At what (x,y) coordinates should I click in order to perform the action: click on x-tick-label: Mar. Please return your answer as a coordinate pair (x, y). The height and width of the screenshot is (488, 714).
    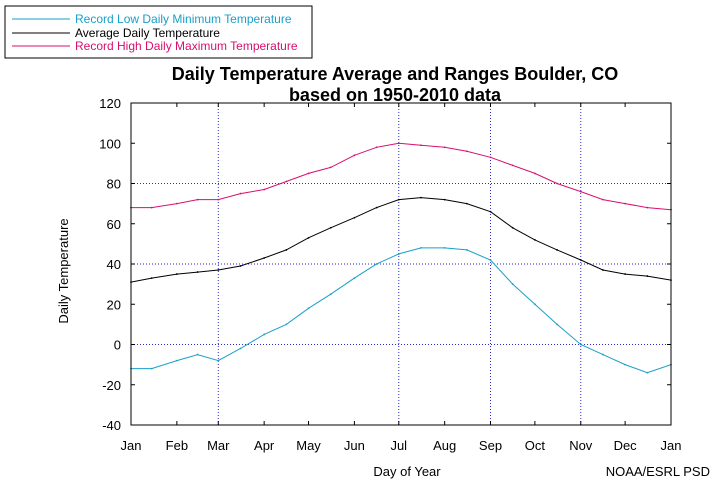
    Looking at the image, I should click on (218, 445).